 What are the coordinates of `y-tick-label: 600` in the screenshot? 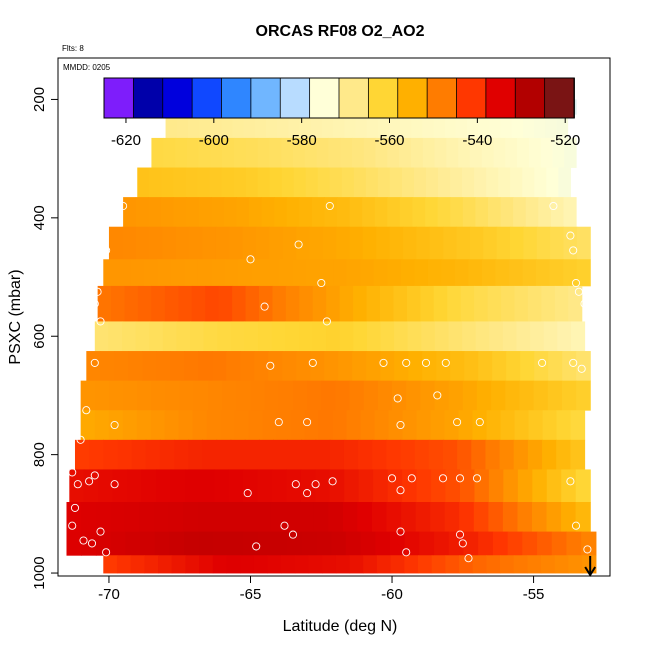 It's located at (39, 336).